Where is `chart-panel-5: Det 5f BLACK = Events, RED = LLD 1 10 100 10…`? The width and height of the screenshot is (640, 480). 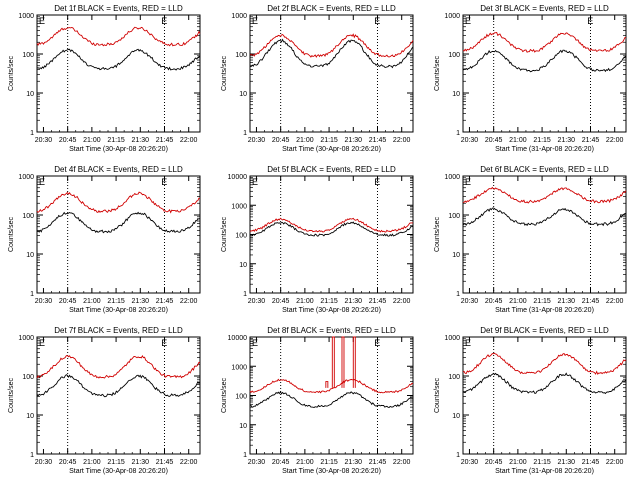 chart-panel-5: Det 5f BLACK = Events, RED = LLD 1 10 100 10… is located at coordinates (317, 239).